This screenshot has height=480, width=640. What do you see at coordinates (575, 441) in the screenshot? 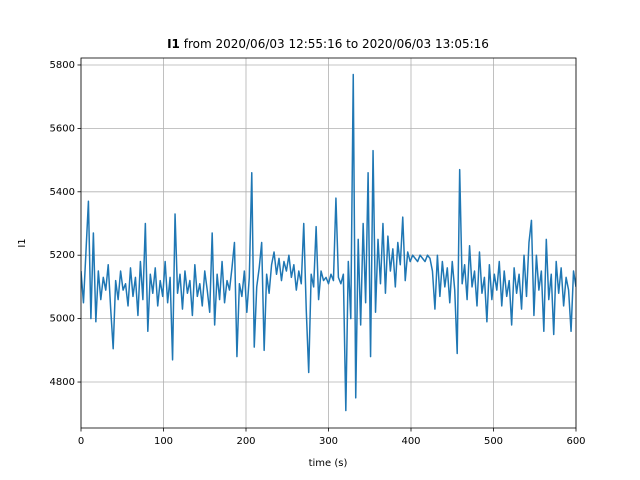
I see `x-tick-label: 600` at bounding box center [575, 441].